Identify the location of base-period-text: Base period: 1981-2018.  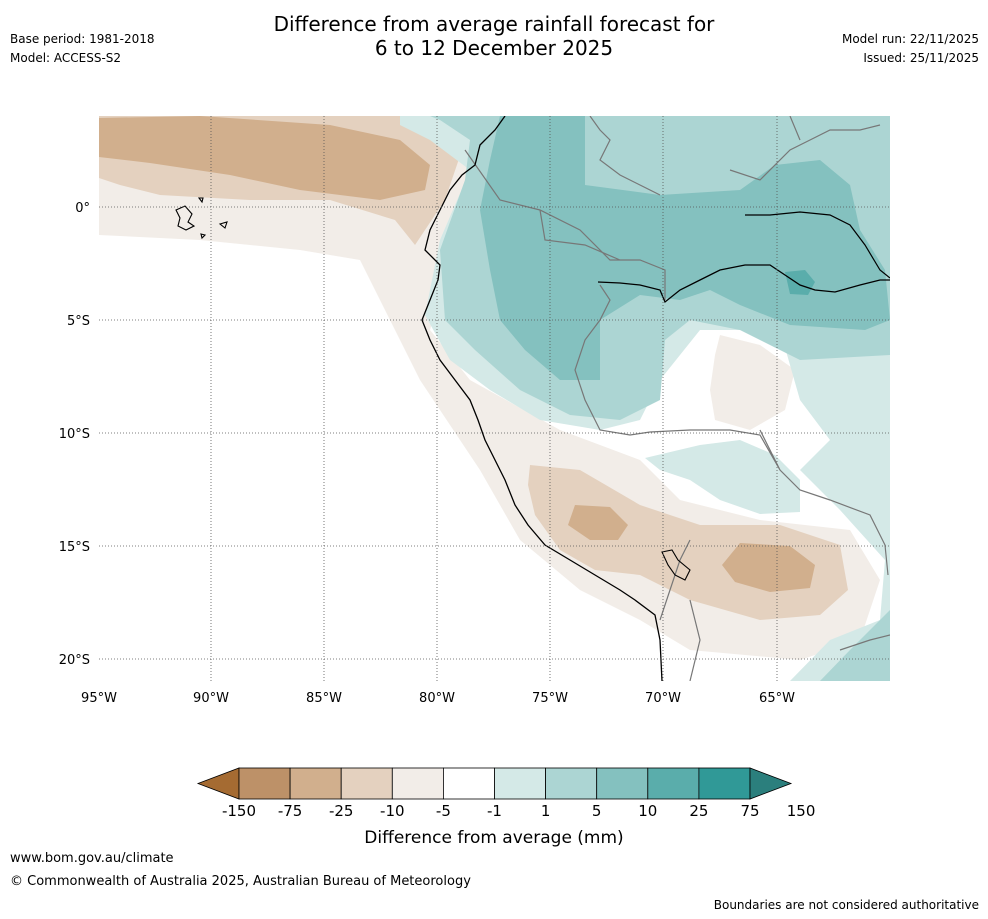
(82, 39).